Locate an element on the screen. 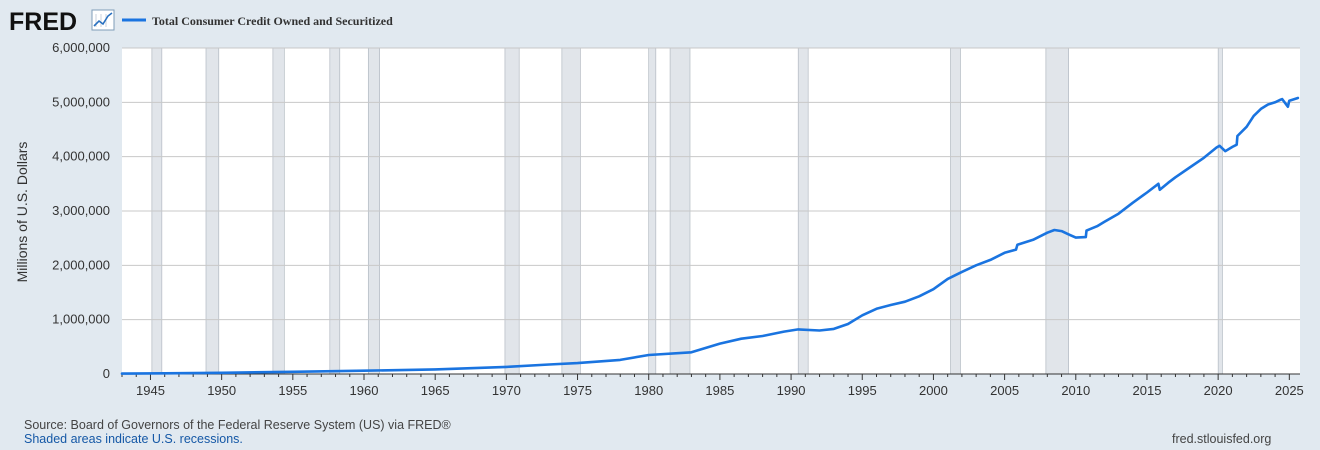 The image size is (1320, 450). x-tick-label: 1955 is located at coordinates (292, 390).